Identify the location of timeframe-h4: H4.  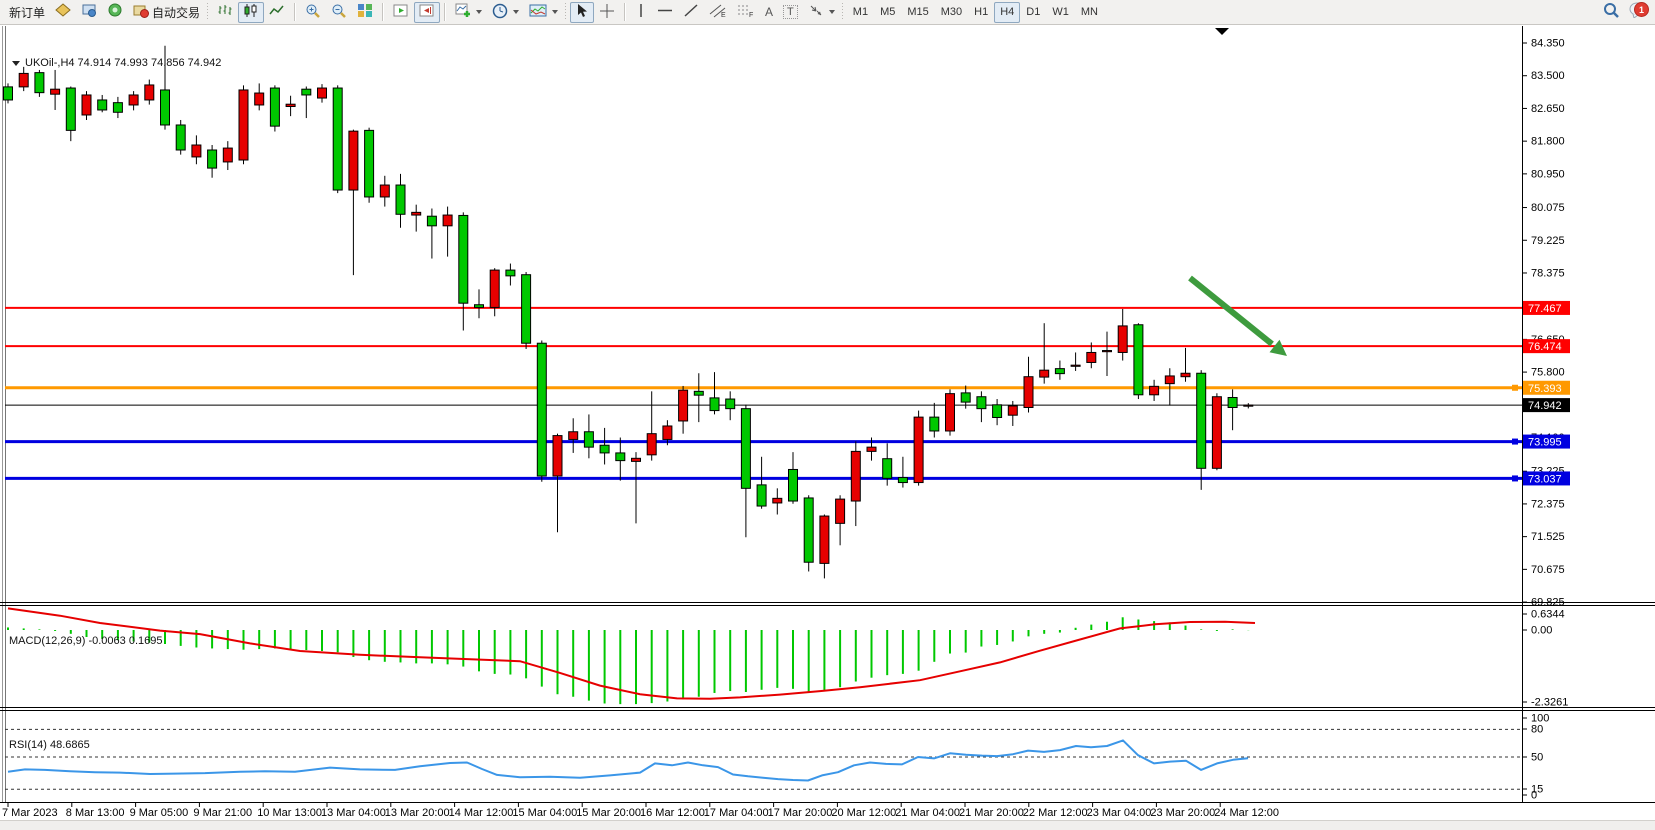
(1007, 12).